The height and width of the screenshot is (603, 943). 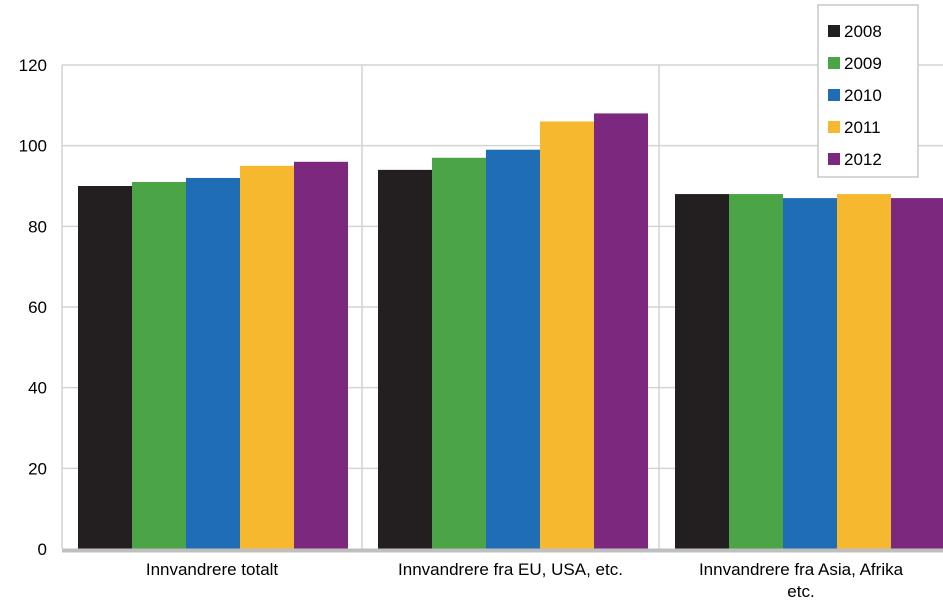 I want to click on y-tick-label: 60, so click(x=37, y=307).